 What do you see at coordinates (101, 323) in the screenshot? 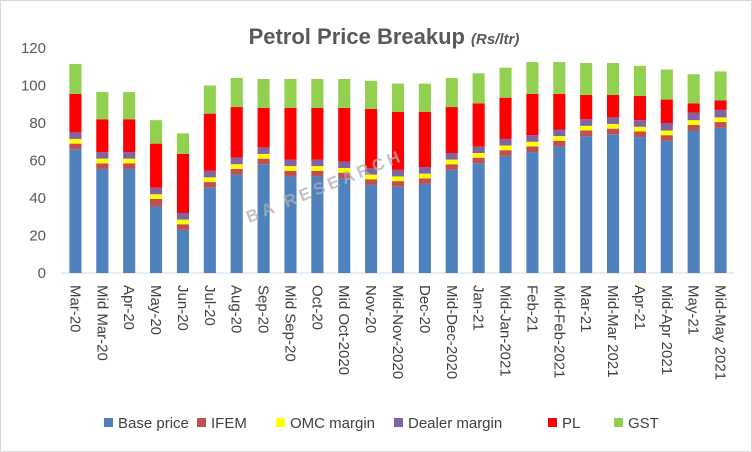
I see `x-tick-label: Mid Mar-20` at bounding box center [101, 323].